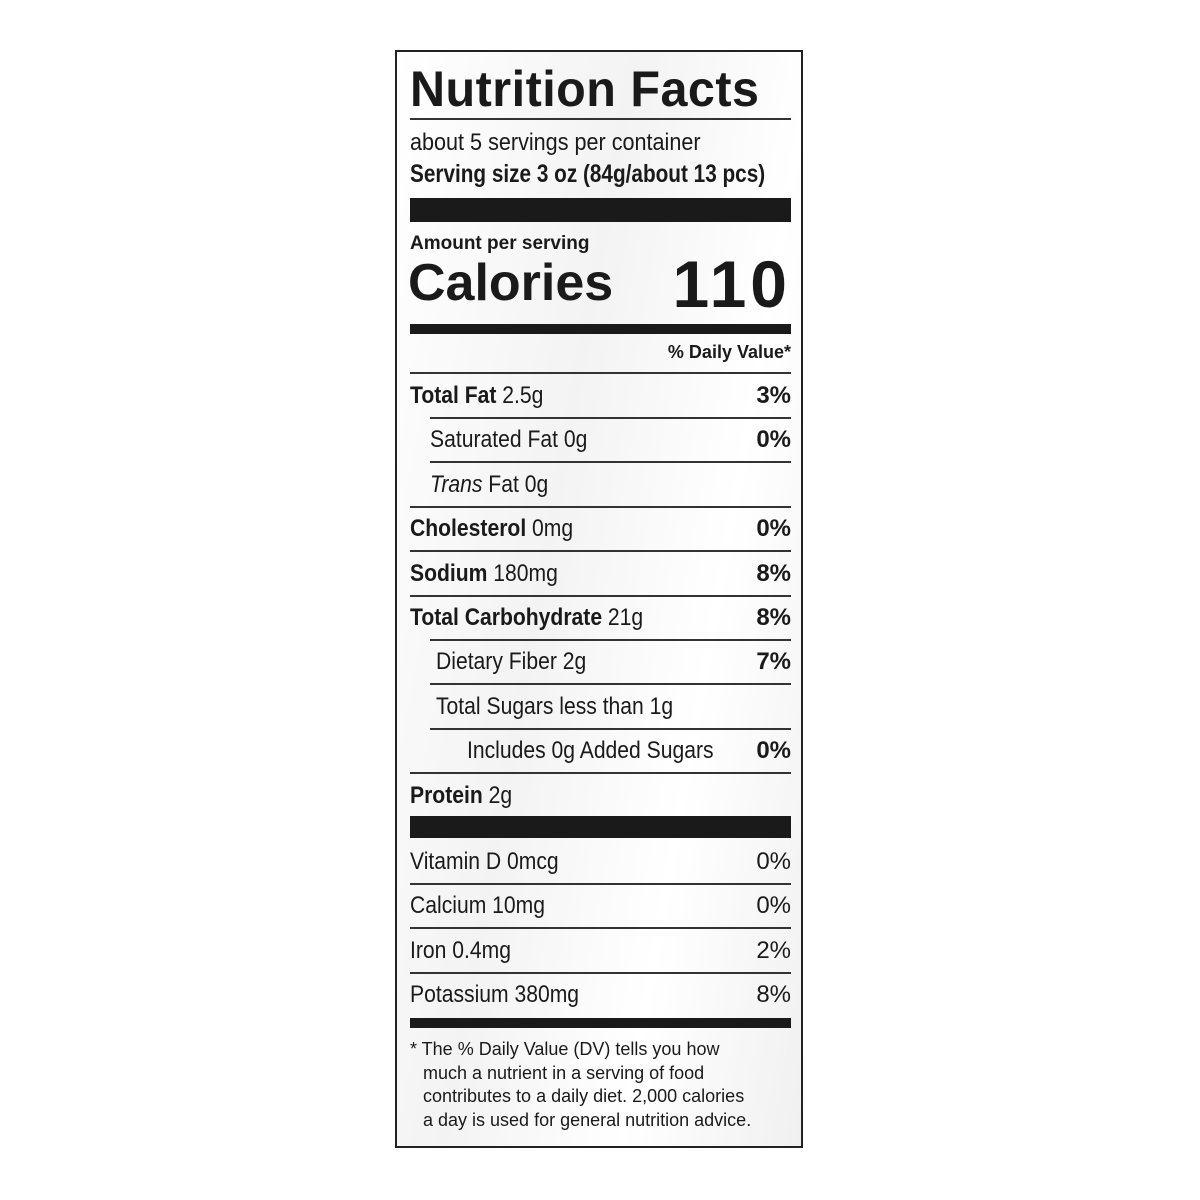  I want to click on nutrient-daily-value: 7%, so click(773, 662).